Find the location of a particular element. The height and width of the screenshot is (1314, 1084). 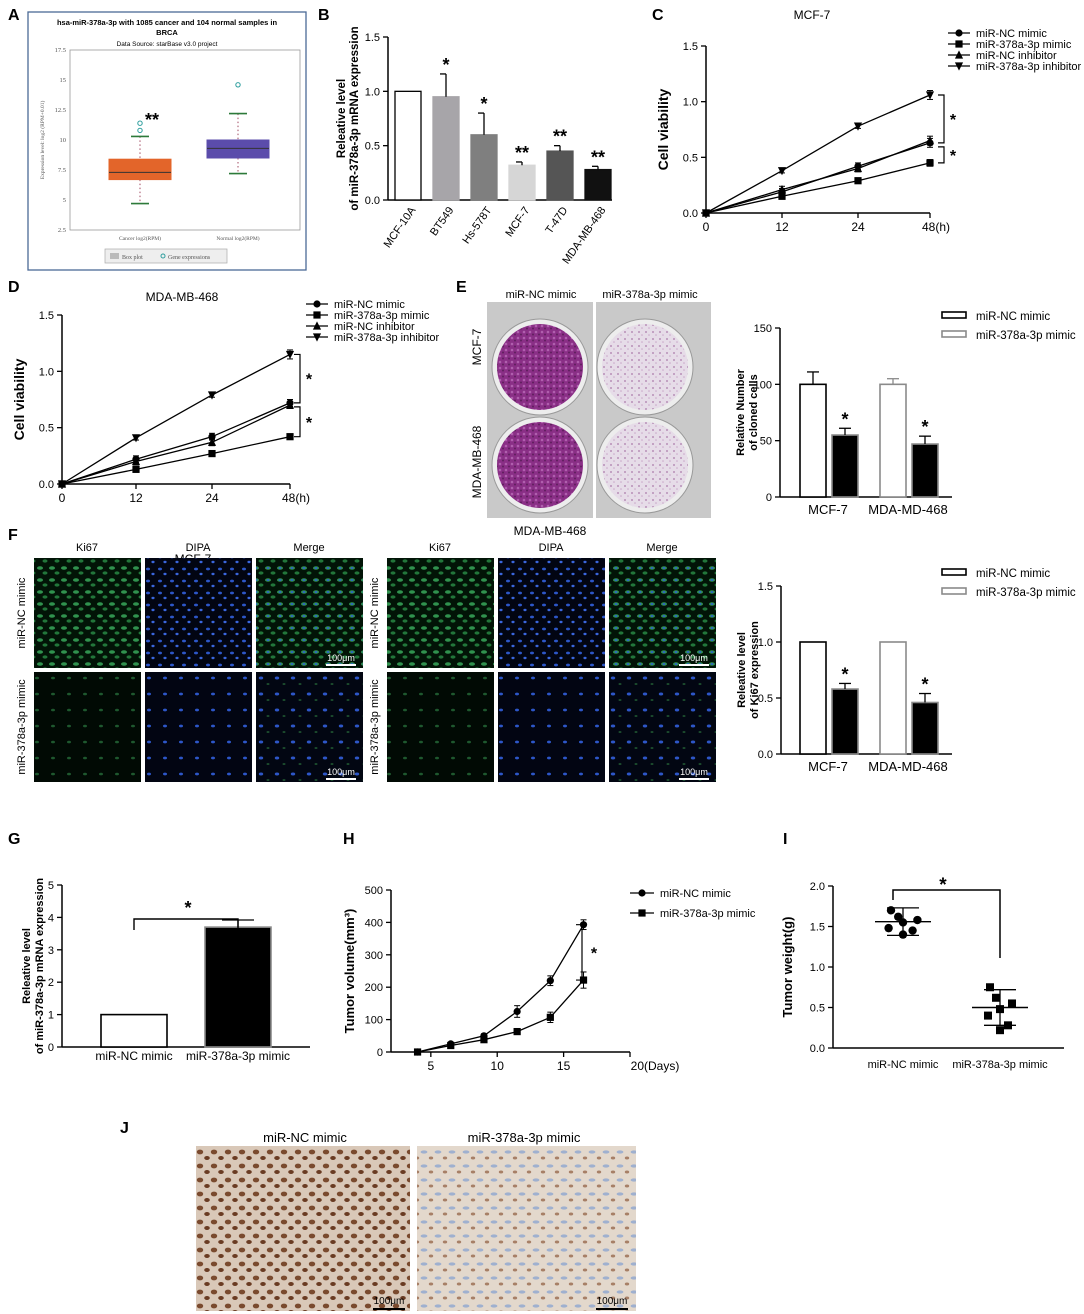

panelD-legend-label: miR-NC inhibitor is located at coordinates (374, 327).